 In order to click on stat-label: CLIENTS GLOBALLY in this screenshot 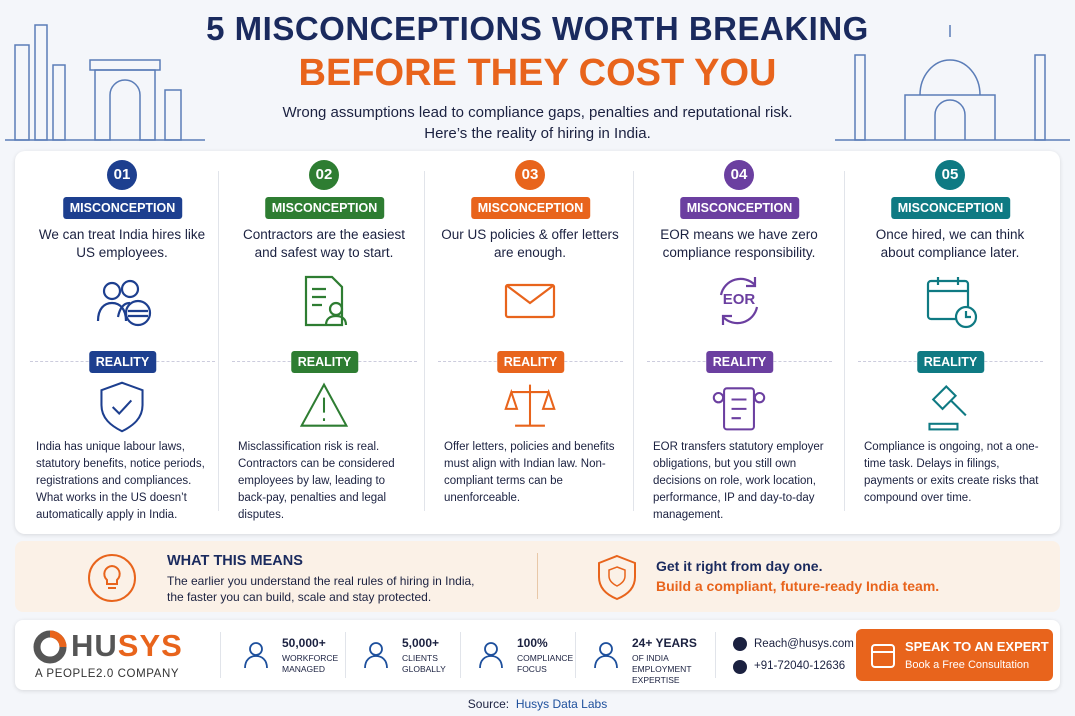, I will do `click(424, 663)`.